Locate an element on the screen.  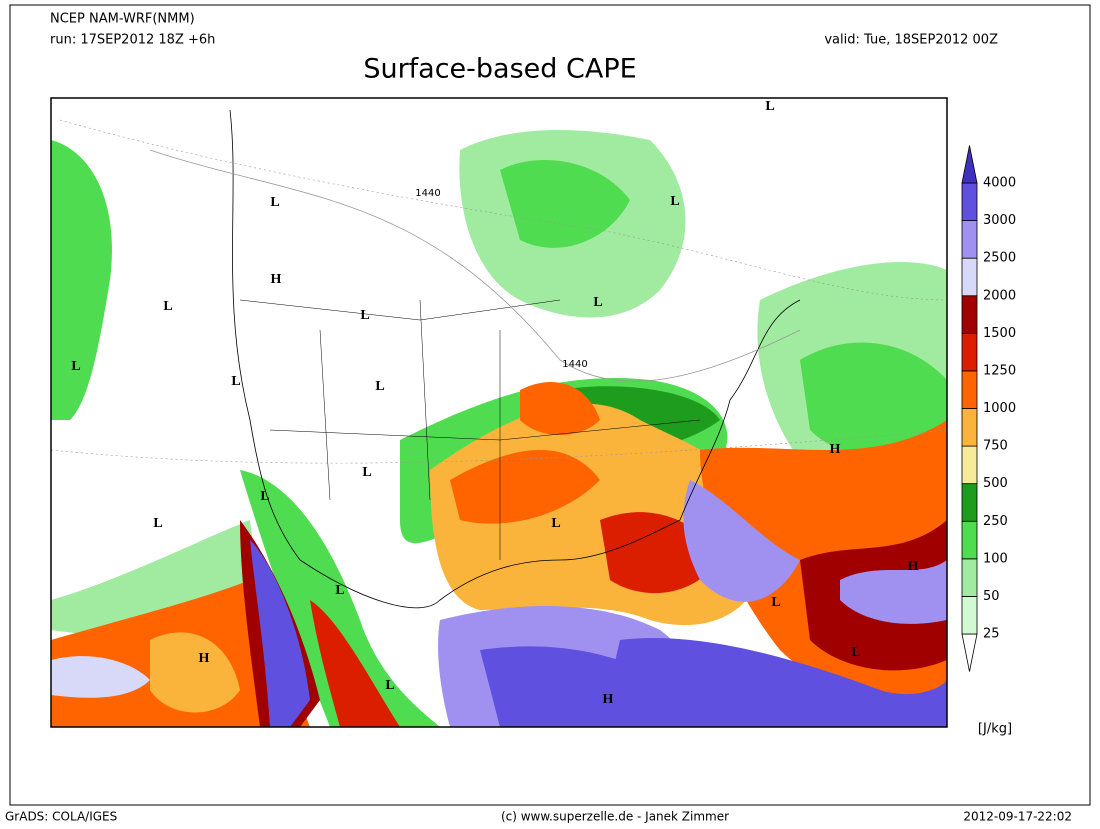
colorbar-label: 1250 is located at coordinates (999, 370).